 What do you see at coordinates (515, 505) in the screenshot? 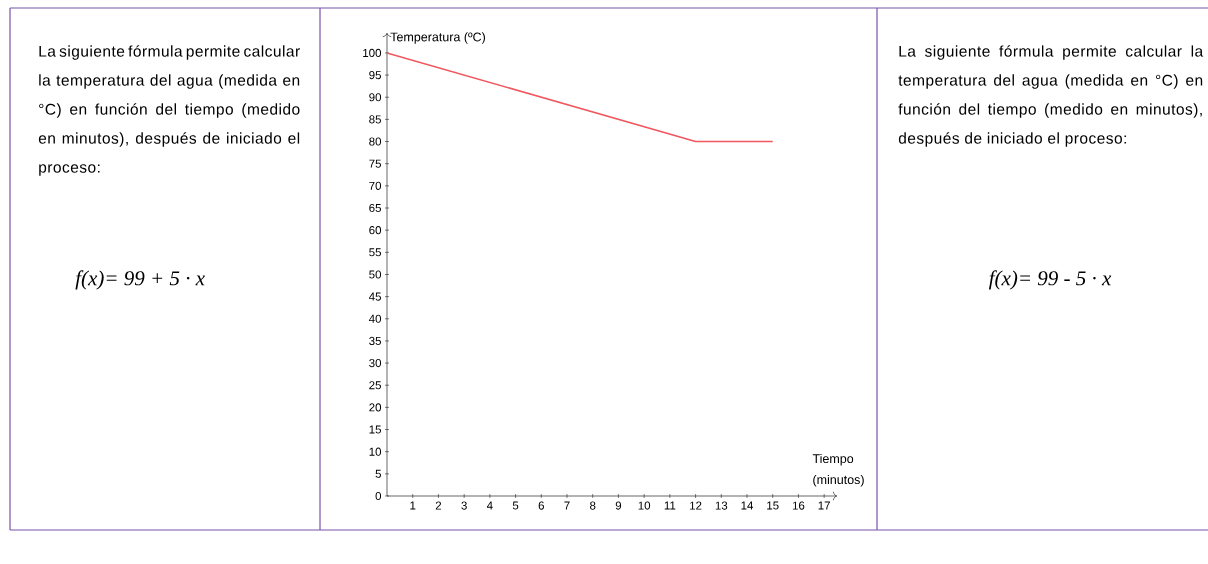
I see `x-tick-label: 5` at bounding box center [515, 505].